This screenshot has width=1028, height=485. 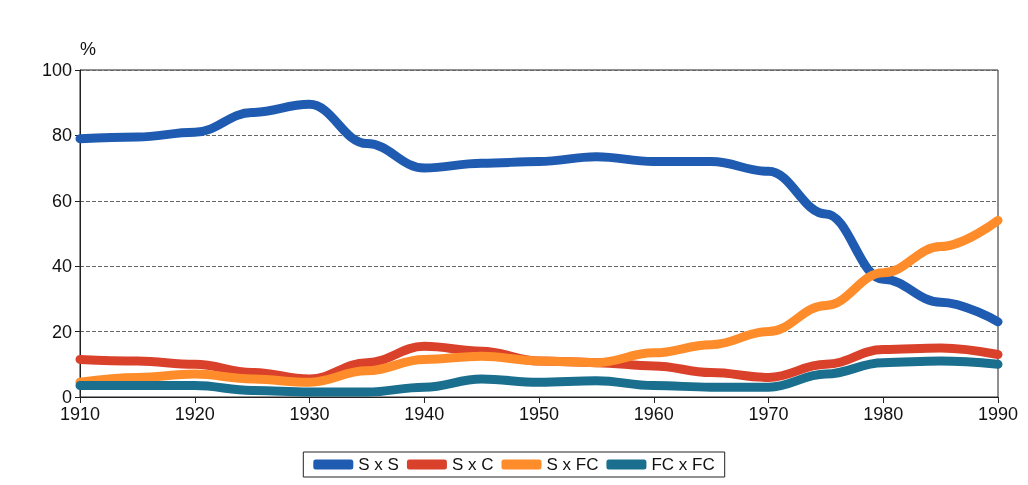 I want to click on legend-label: S x C, so click(x=472, y=464).